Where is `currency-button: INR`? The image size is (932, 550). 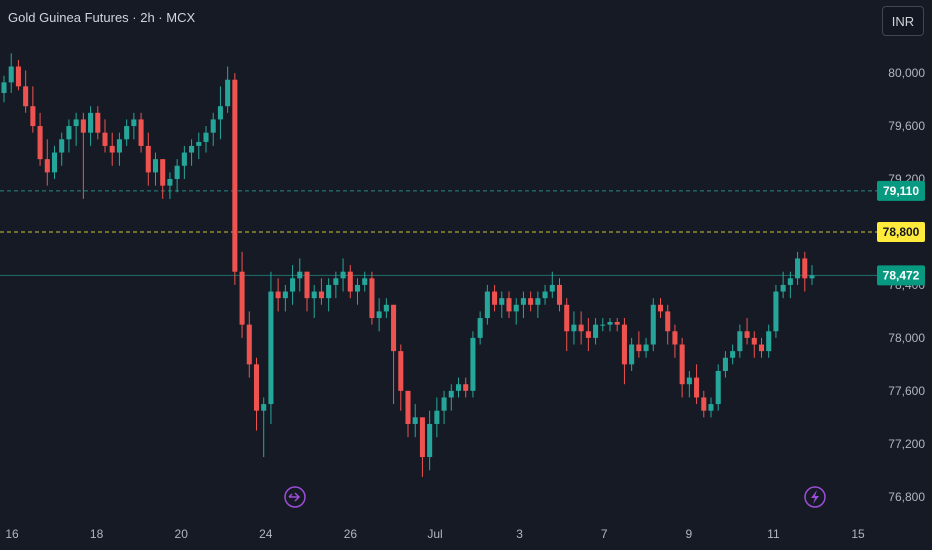 currency-button: INR is located at coordinates (903, 21).